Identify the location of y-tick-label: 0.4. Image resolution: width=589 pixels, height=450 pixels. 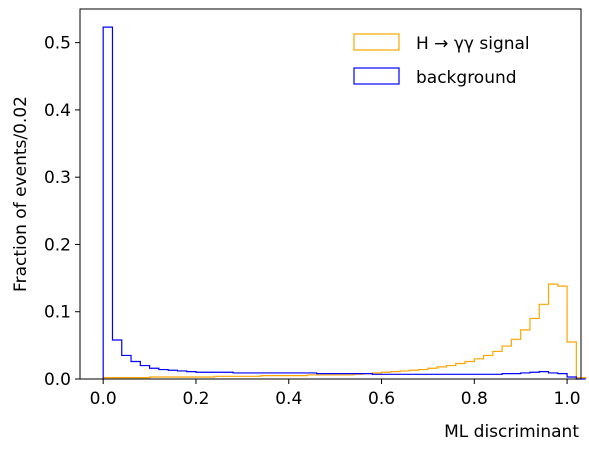
(57, 111).